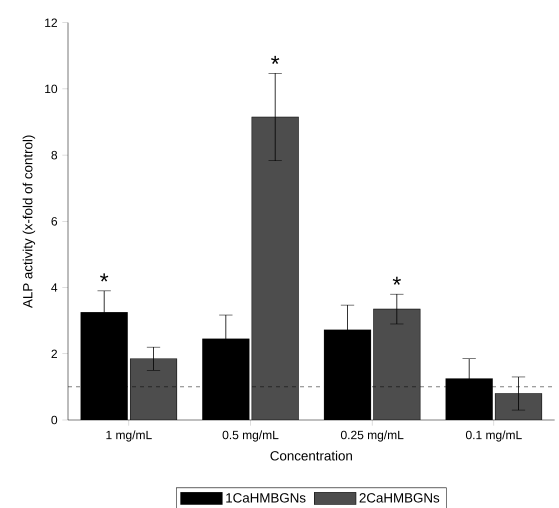  What do you see at coordinates (311, 455) in the screenshot?
I see `x-axis-title: Concentration` at bounding box center [311, 455].